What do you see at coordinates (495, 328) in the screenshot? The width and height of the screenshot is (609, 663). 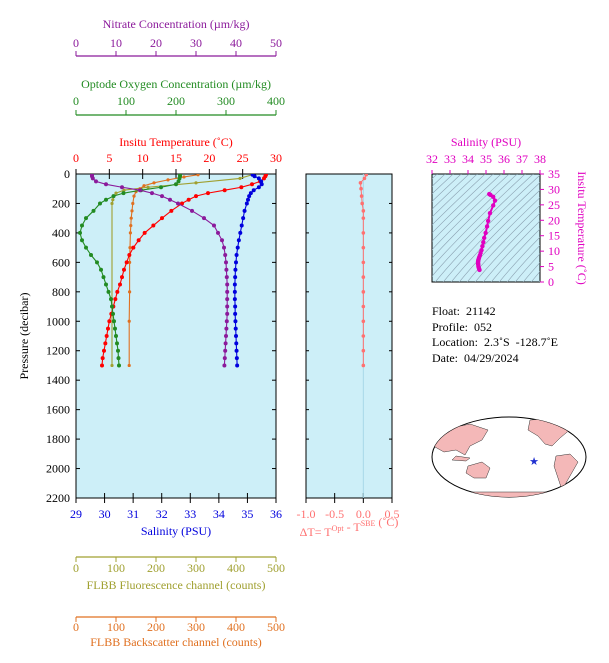 I see `profile-row: Profile: 052` at bounding box center [495, 328].